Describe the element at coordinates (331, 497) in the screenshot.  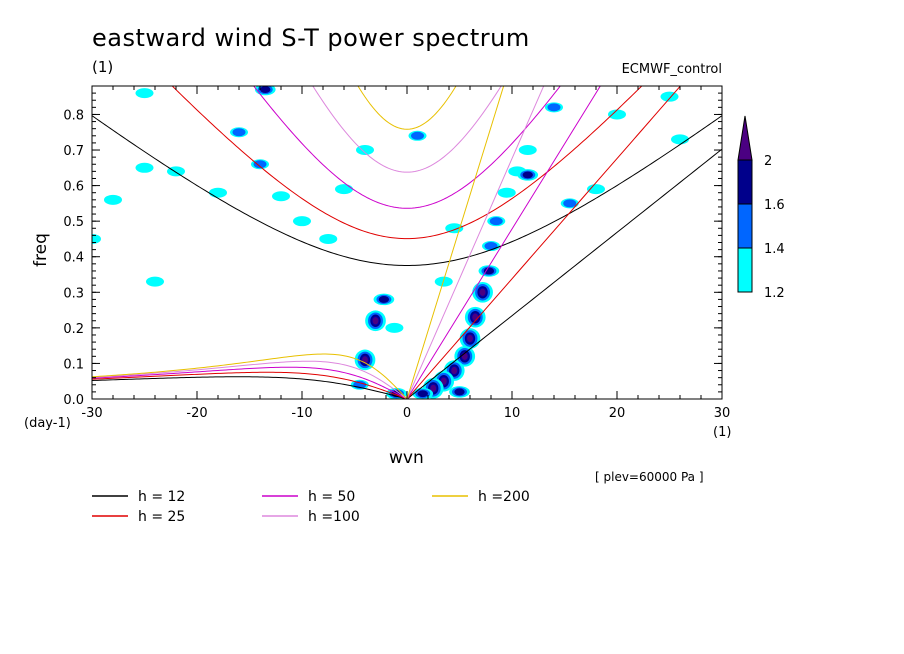
I see `legend-label: h = 50` at that location.